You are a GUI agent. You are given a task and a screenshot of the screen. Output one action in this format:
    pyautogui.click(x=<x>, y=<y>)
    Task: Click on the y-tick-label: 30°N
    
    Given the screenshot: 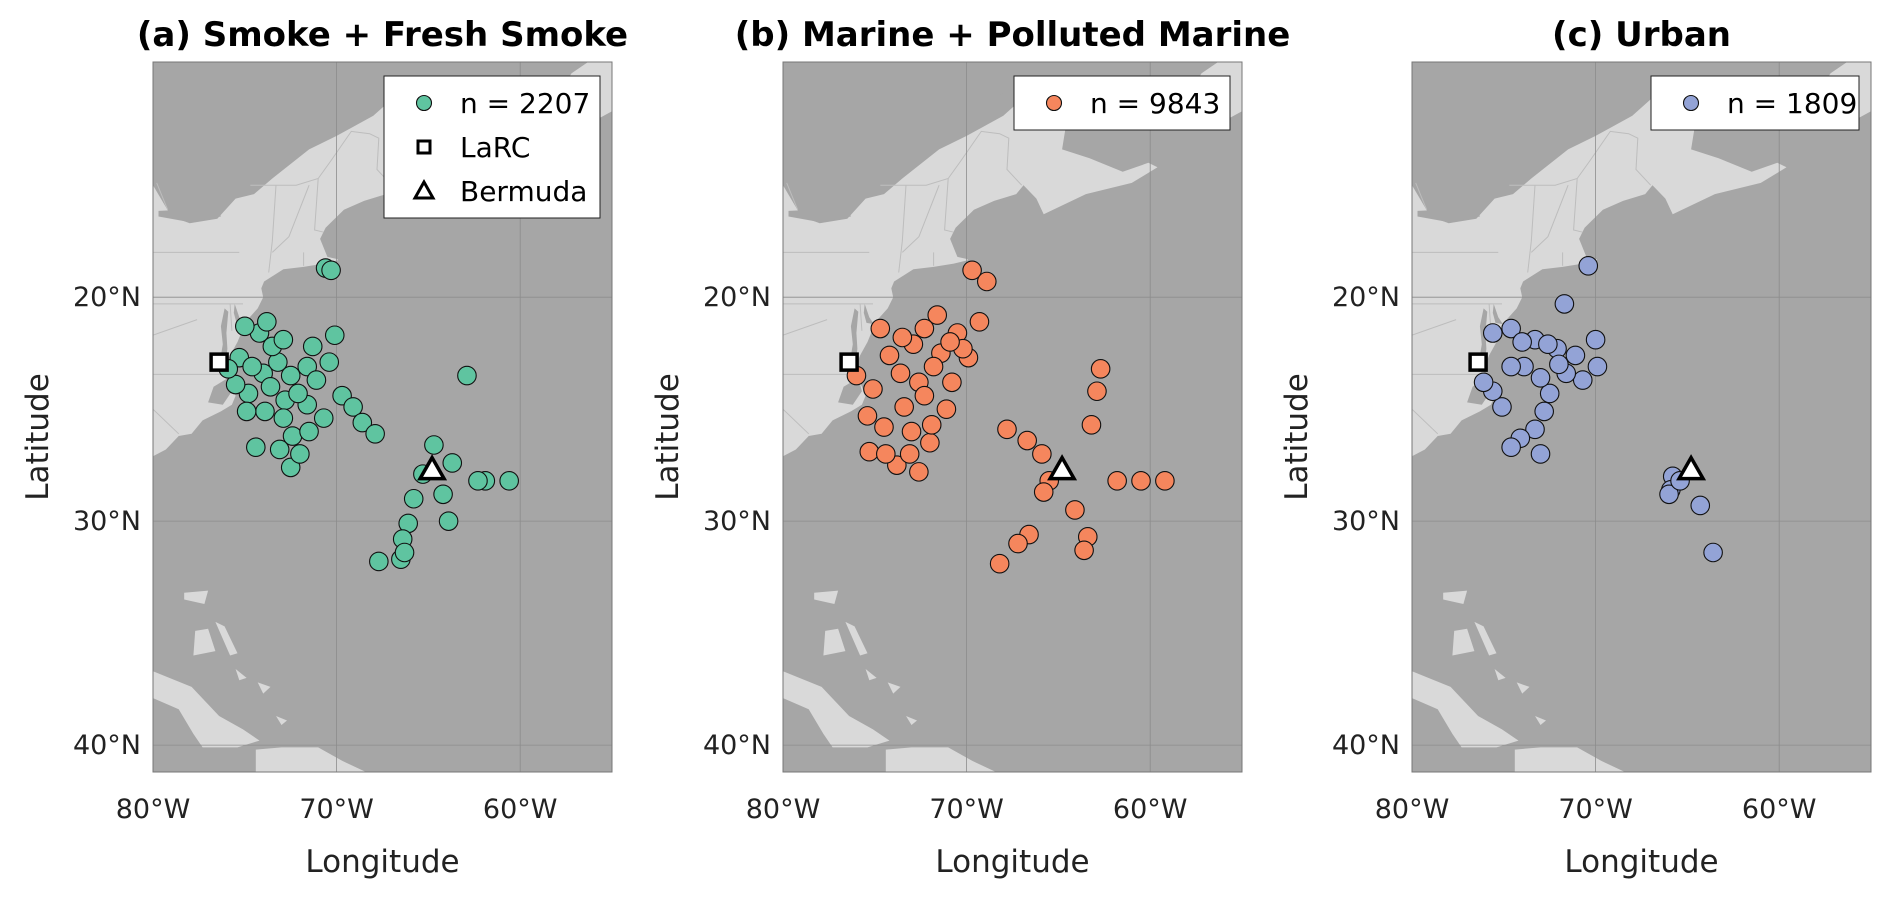 What is the action you would take?
    pyautogui.click(x=1366, y=521)
    